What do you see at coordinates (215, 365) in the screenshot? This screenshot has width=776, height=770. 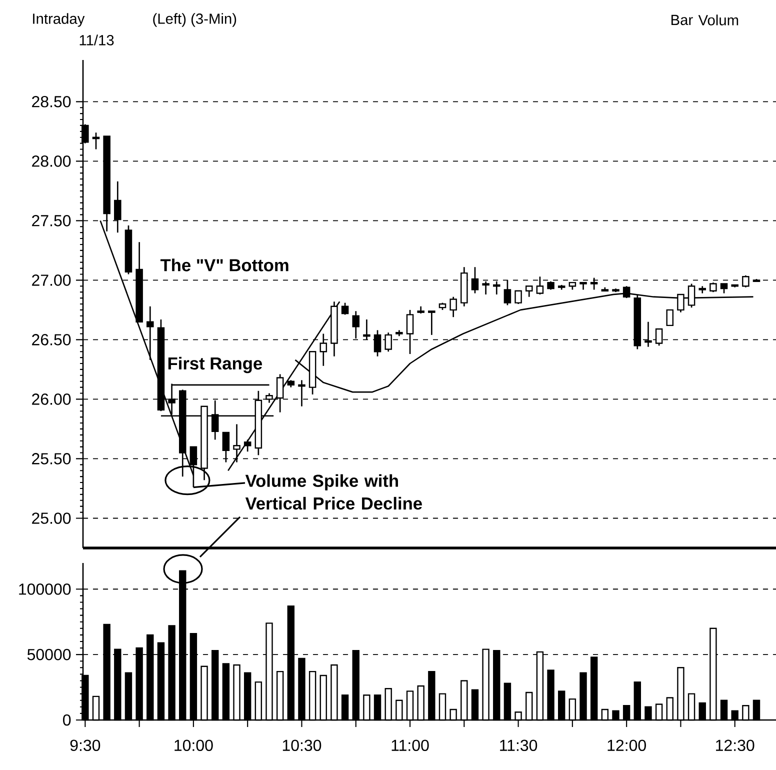 I see `annotation: First Range` at bounding box center [215, 365].